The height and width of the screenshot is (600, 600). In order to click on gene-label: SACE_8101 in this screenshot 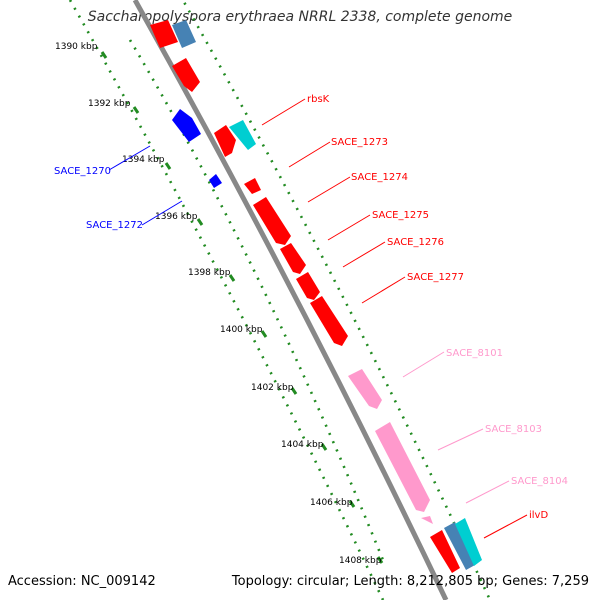, I will do `click(474, 353)`.